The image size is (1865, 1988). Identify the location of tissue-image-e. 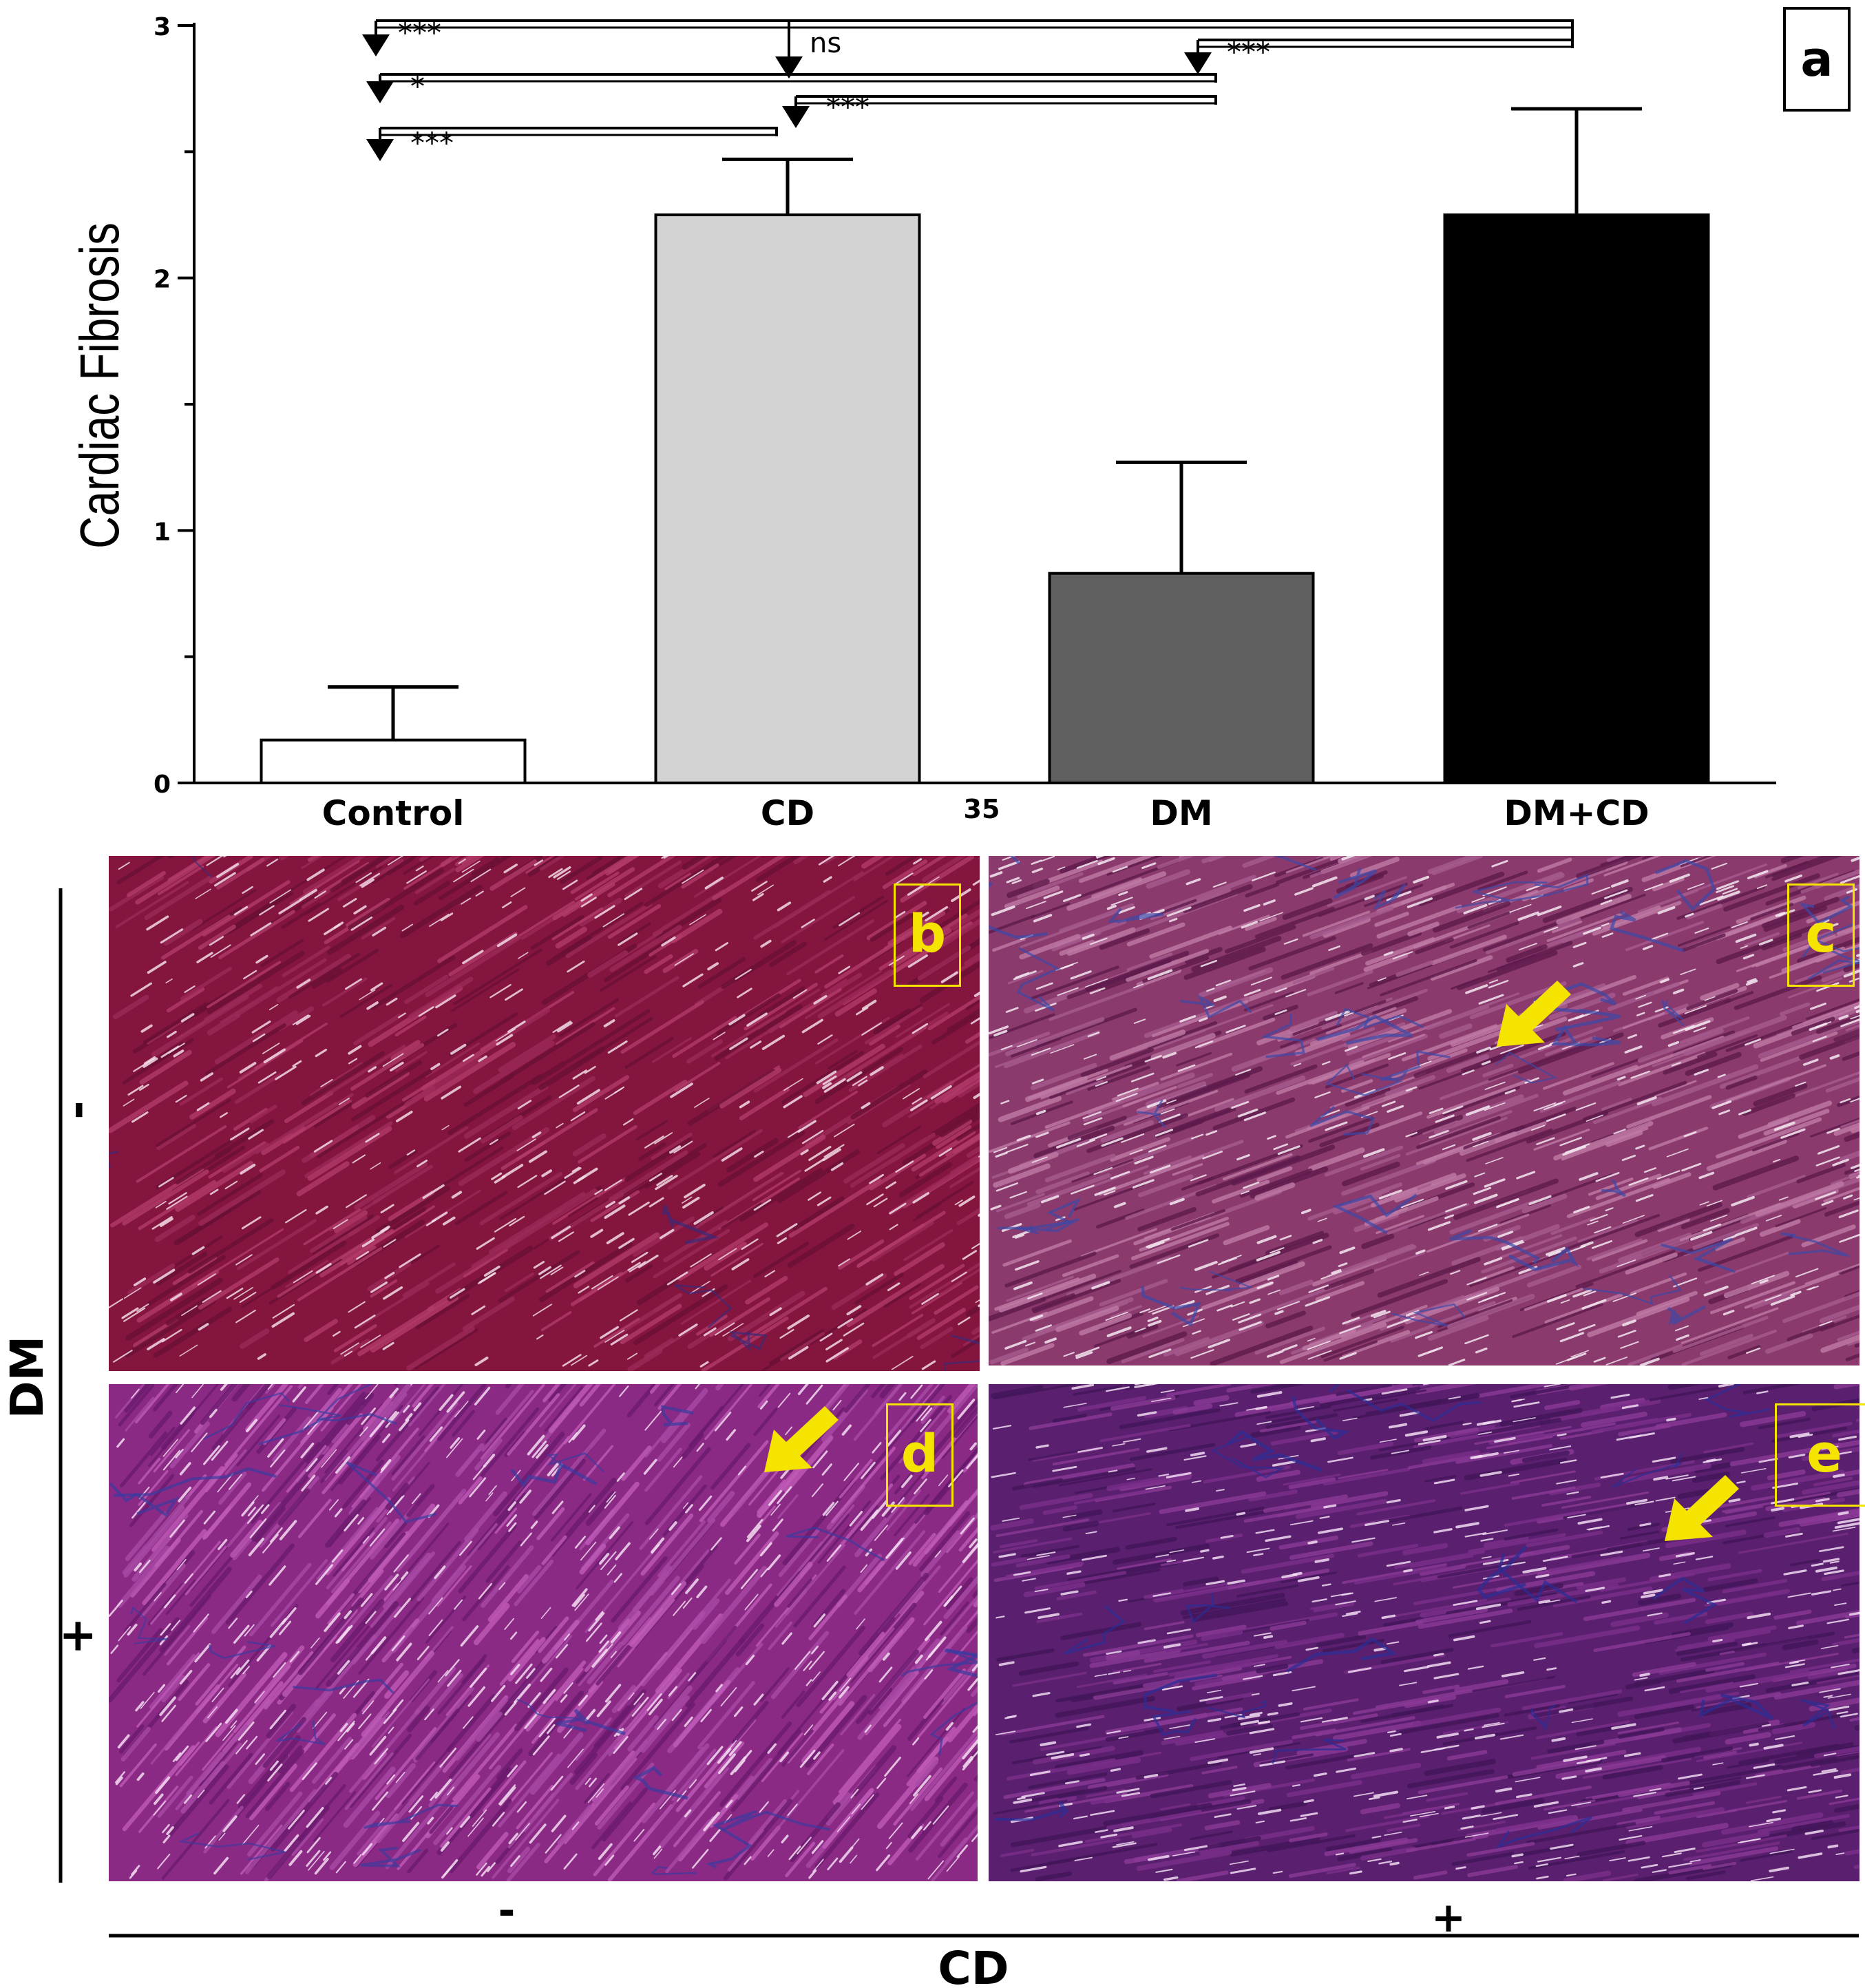
(1424, 1632).